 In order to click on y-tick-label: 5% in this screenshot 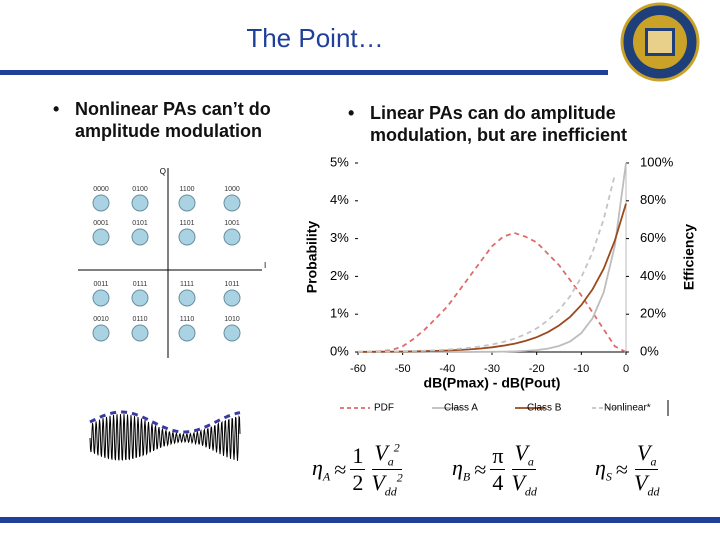, I will do `click(339, 161)`.